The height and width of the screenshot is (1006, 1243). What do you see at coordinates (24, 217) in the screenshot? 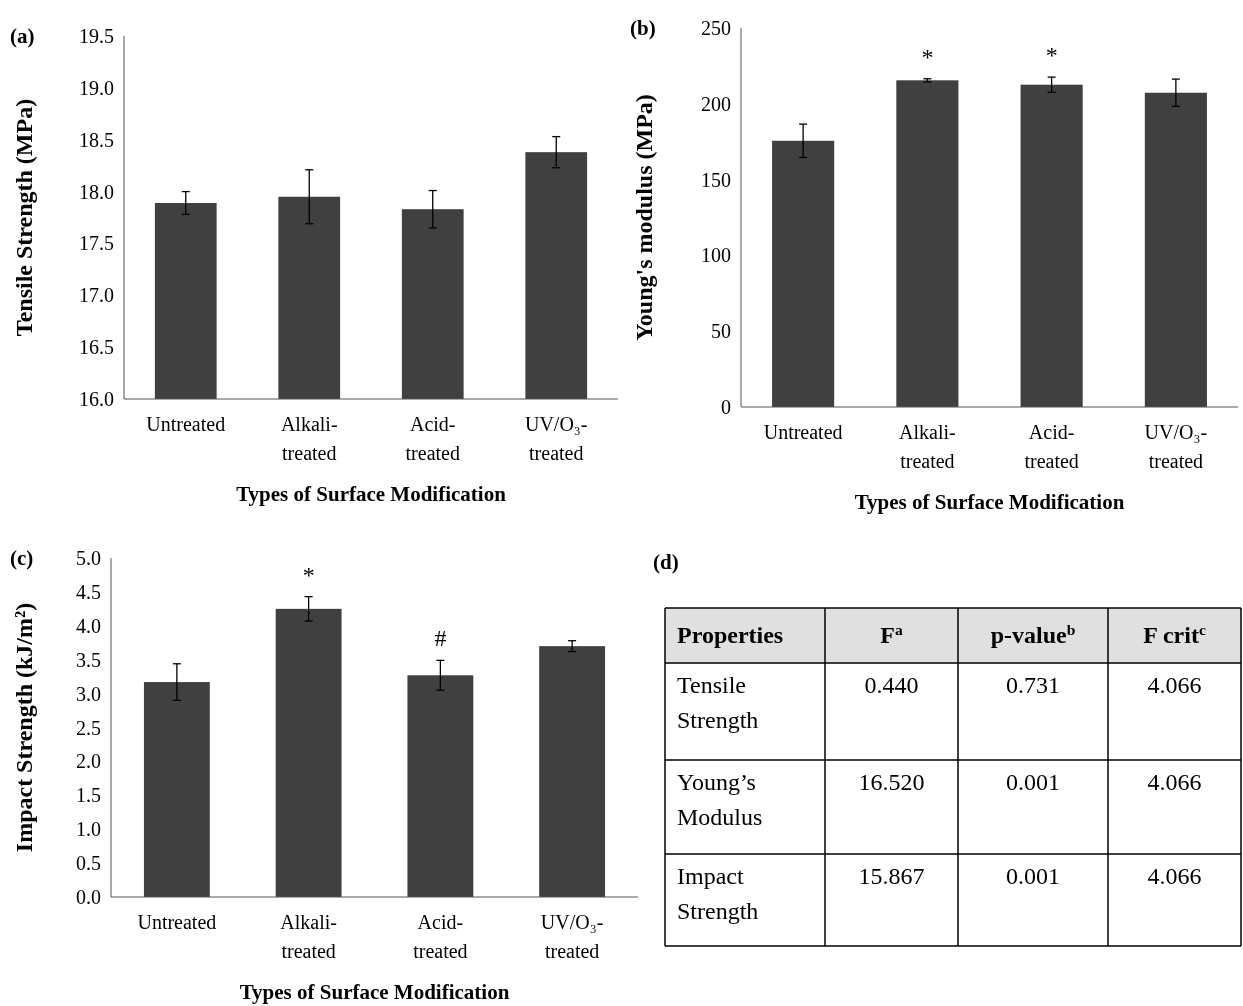
I see `y-axis-title: Tensile Strength (MPa)` at bounding box center [24, 217].